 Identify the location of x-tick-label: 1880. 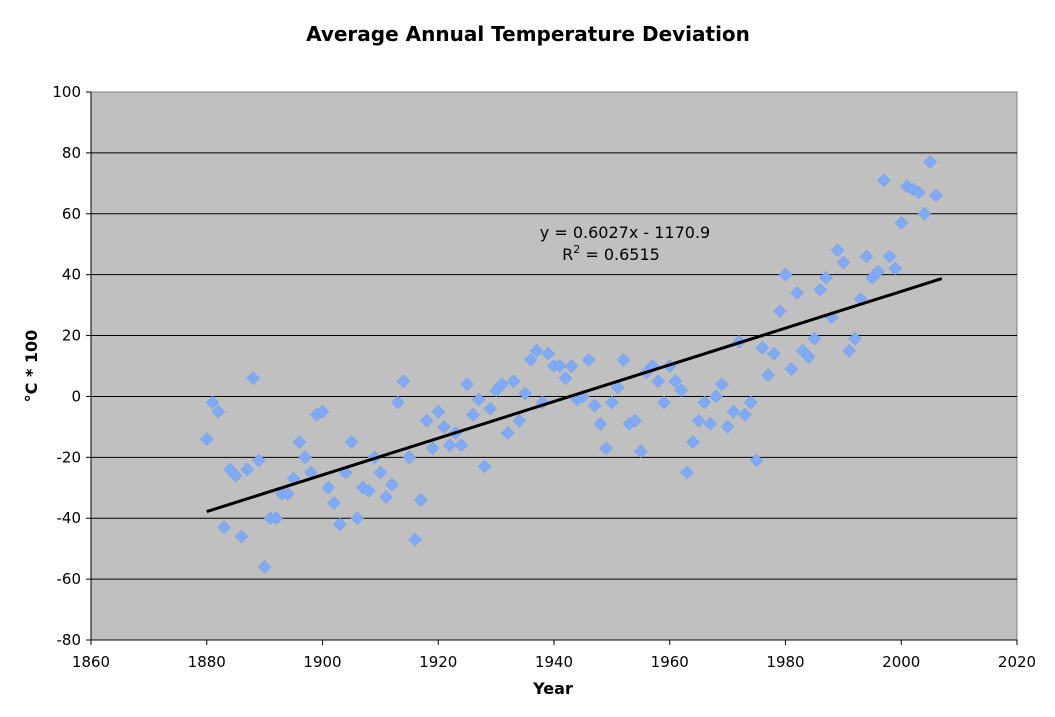
(207, 662).